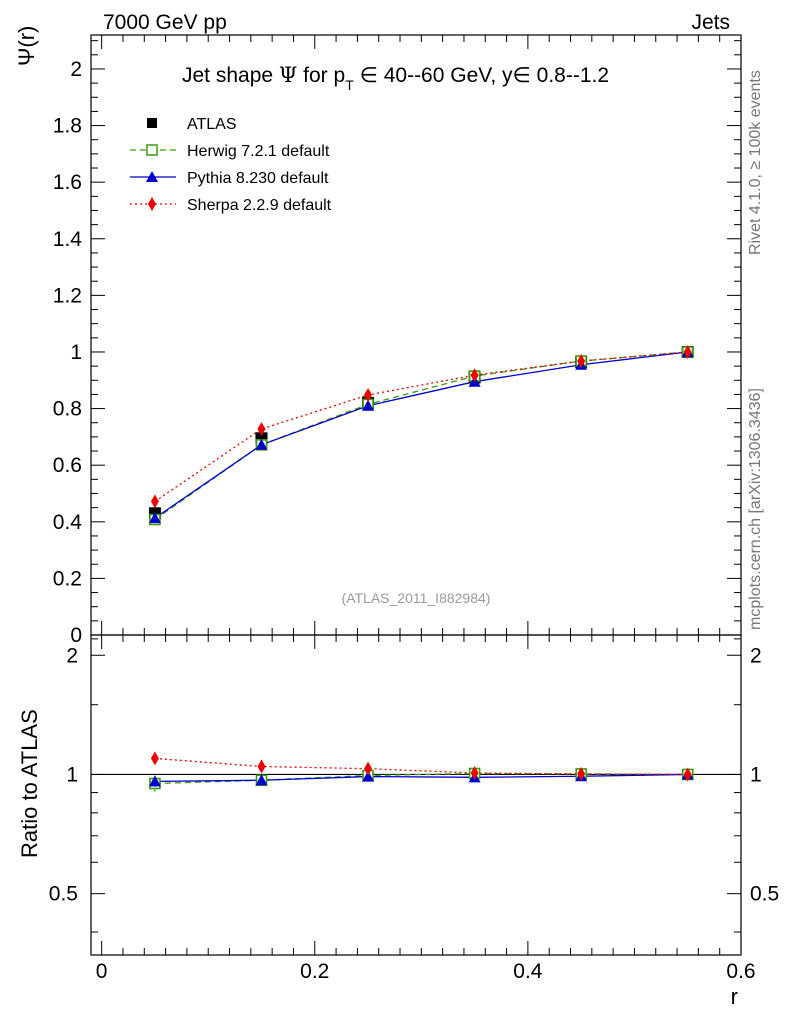 The height and width of the screenshot is (1024, 786). Describe the element at coordinates (72, 655) in the screenshot. I see `ratio-tick-label: 2` at that location.